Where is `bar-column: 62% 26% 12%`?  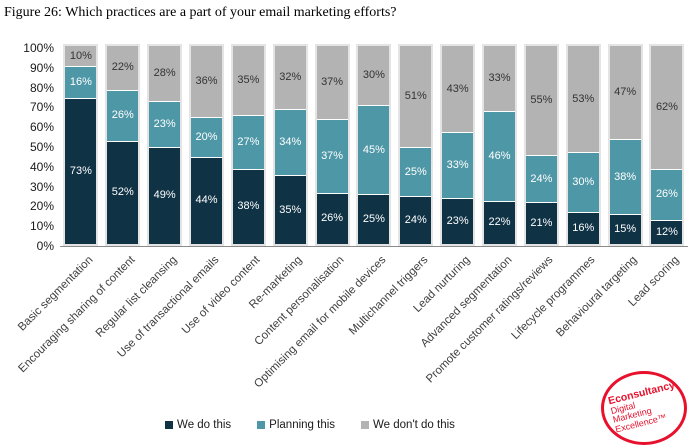 bar-column: 62% 26% 12% is located at coordinates (667, 145).